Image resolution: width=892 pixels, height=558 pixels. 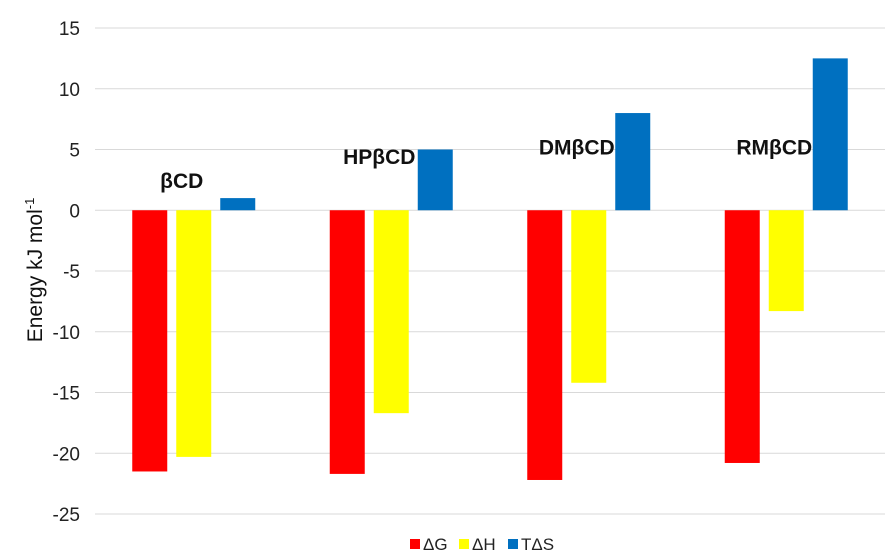 I want to click on category-label: DMβCD, so click(x=577, y=147).